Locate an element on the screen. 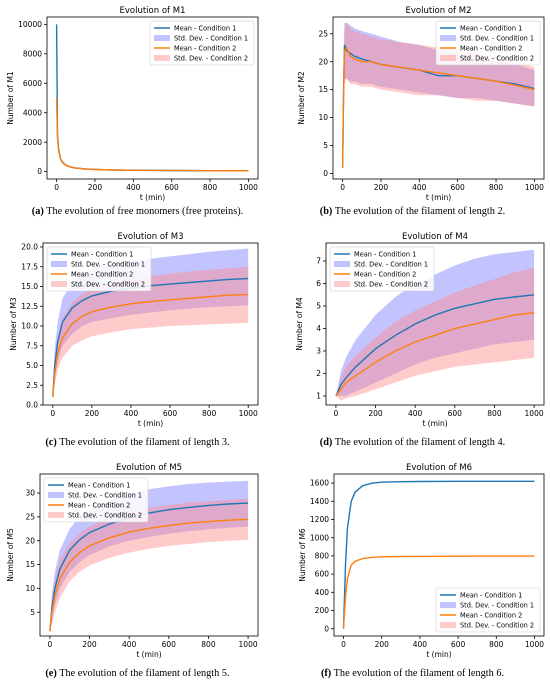 The image size is (550, 684). y-axis-label: Number of M6 is located at coordinates (302, 555).